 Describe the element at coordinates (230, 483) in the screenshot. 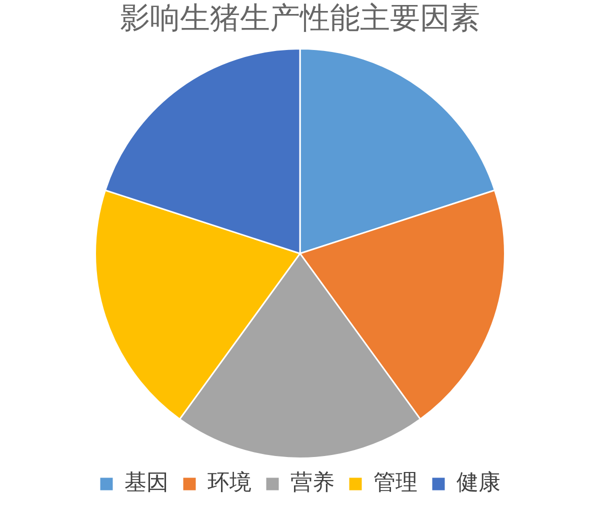

I see `legend-label: 环境` at that location.